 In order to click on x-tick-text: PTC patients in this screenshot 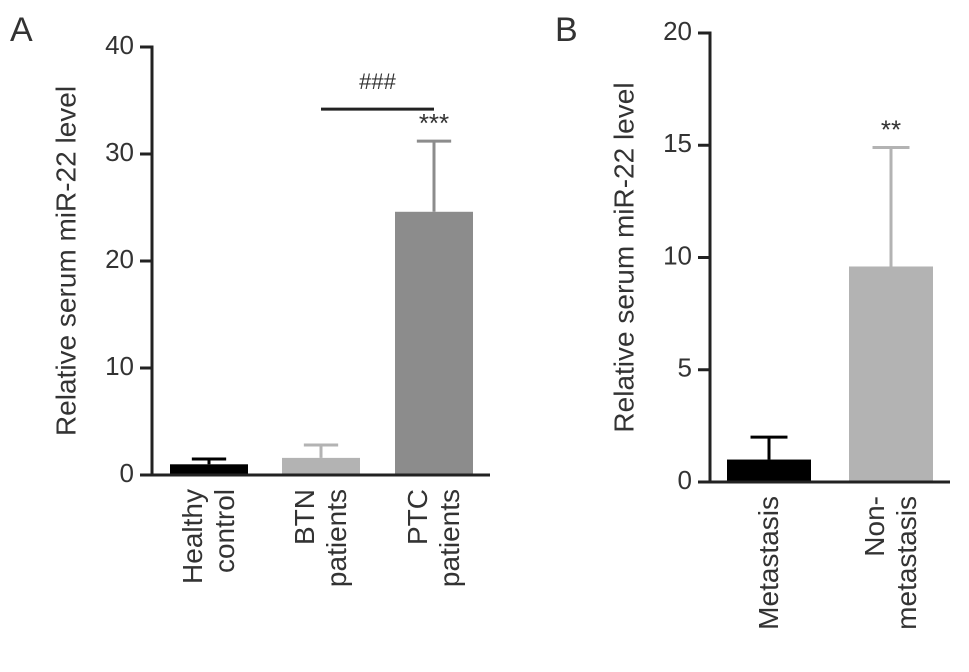, I will do `click(433, 538)`.